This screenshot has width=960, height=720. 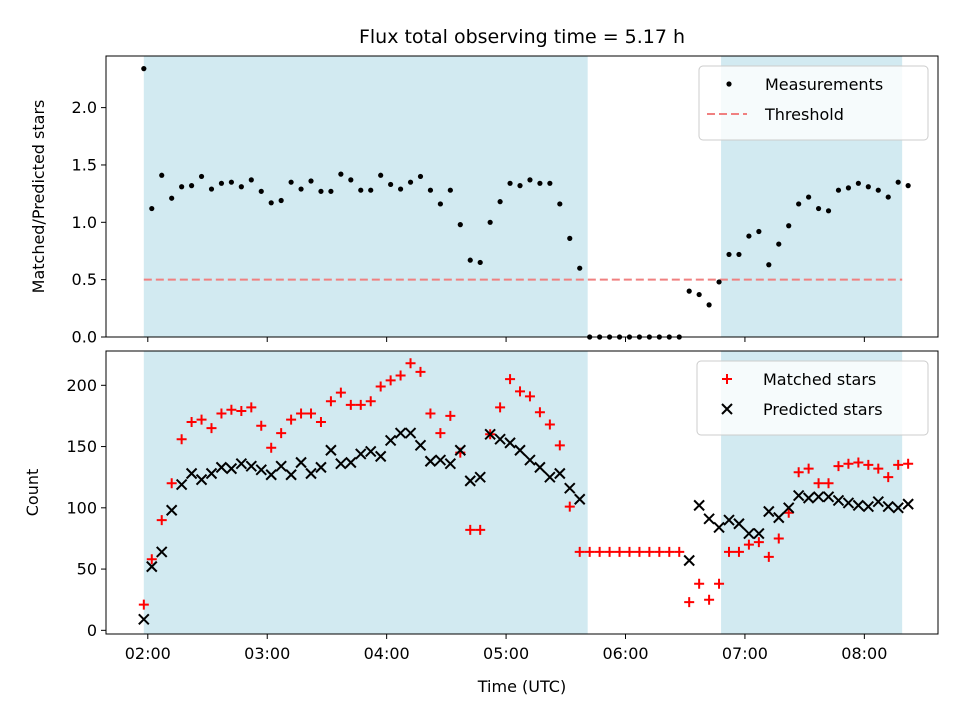 What do you see at coordinates (521, 686) in the screenshot?
I see `x-axis-label: Time (UTC)` at bounding box center [521, 686].